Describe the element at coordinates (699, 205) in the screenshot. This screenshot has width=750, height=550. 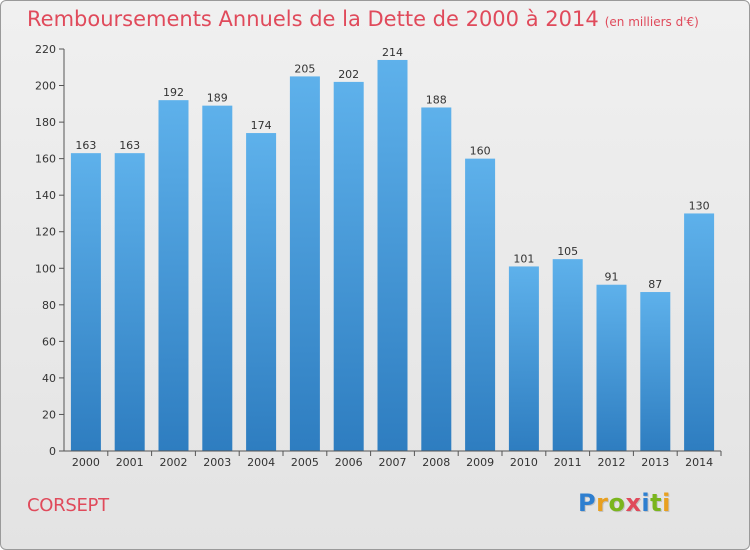
I see `value-label-2014: 130` at that location.